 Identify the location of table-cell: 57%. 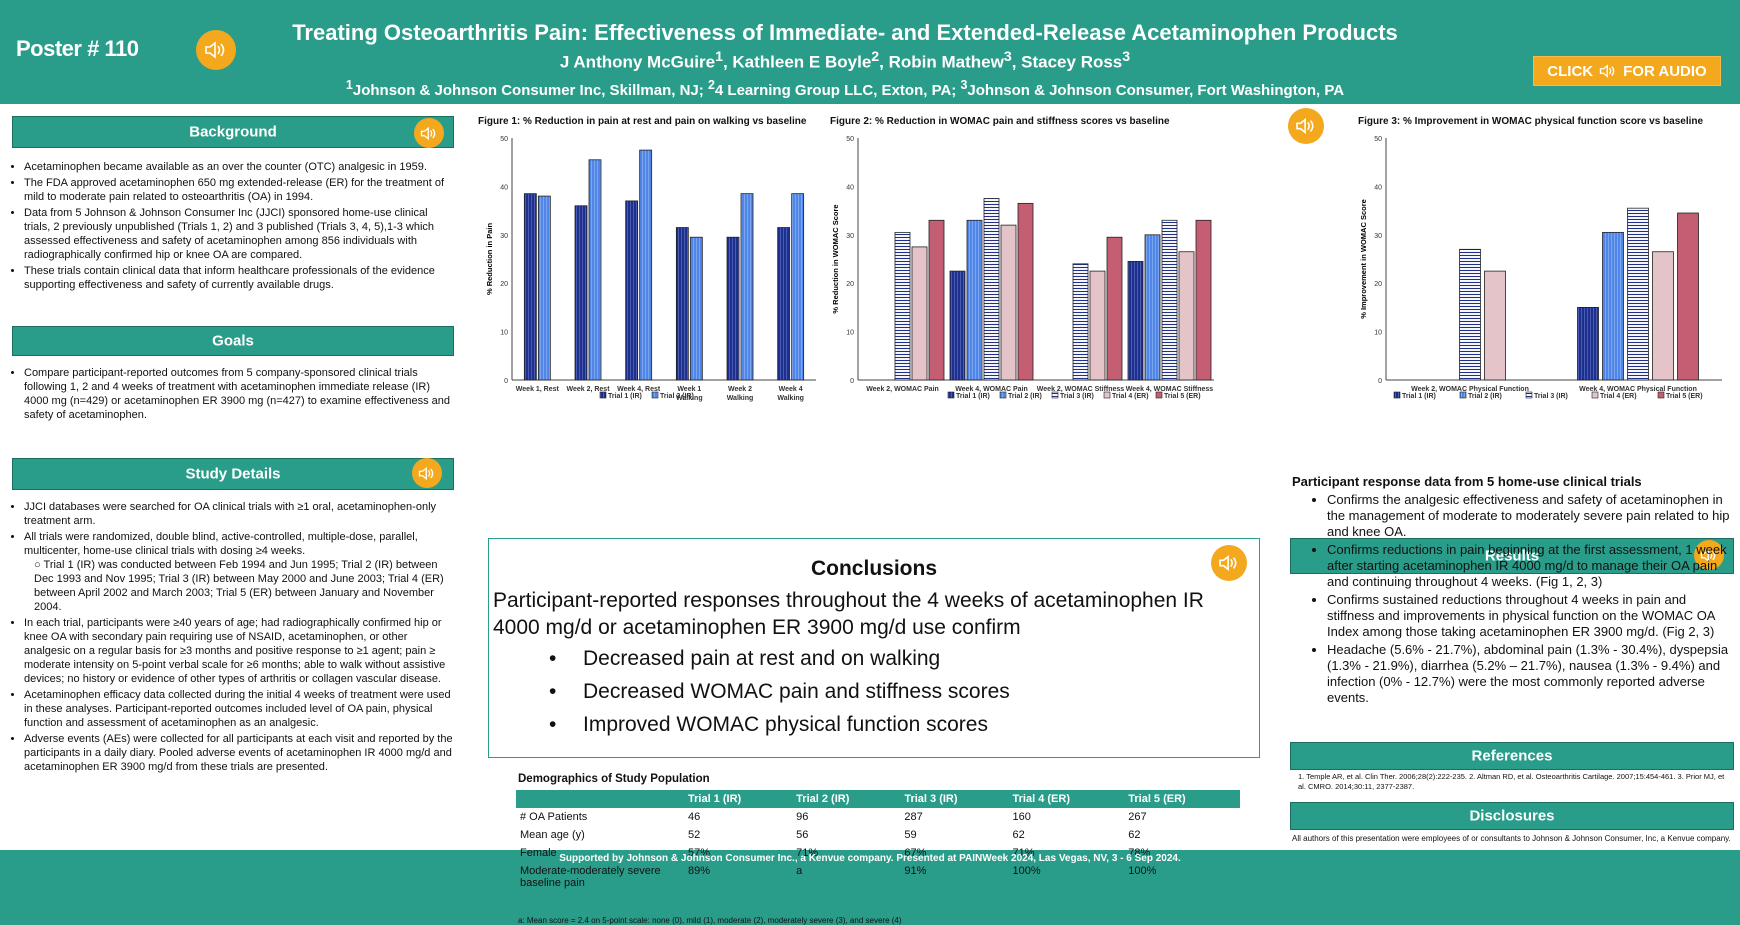
(699, 853).